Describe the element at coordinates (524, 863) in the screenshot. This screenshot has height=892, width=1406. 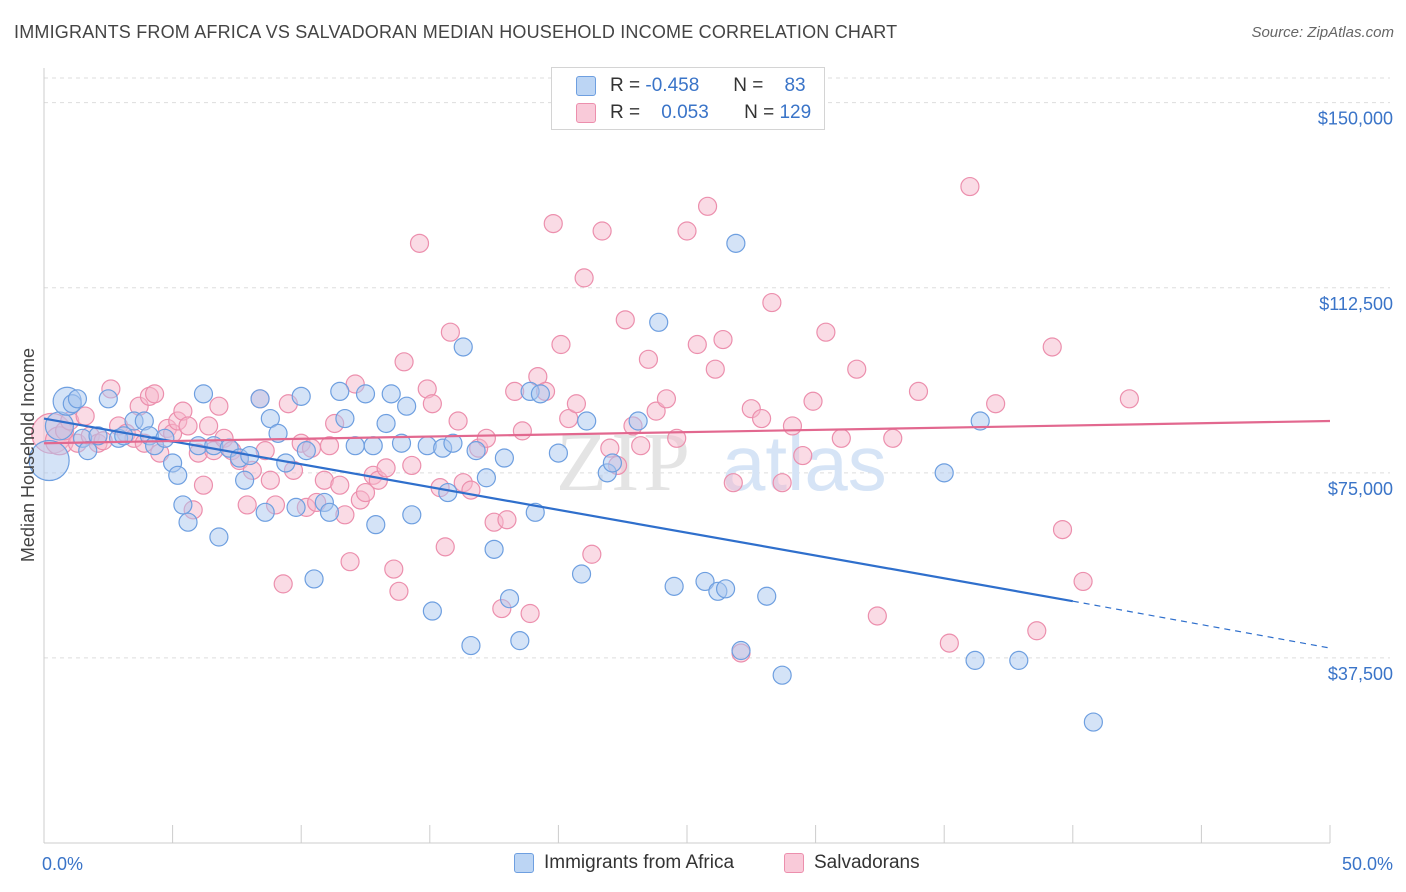
I see `legend-swatch-africa` at that location.